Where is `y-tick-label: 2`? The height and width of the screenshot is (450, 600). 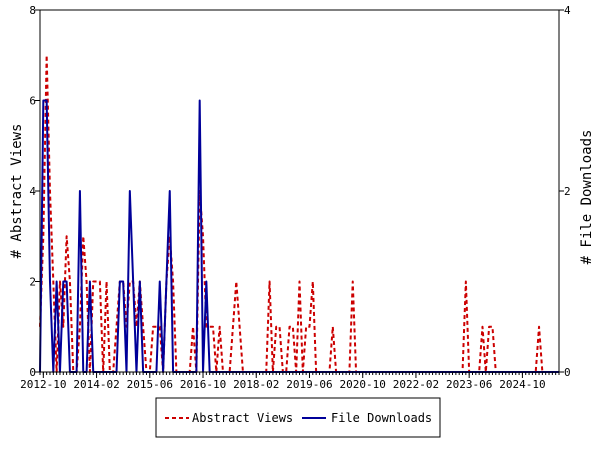 y-tick-label: 2 is located at coordinates (32, 282).